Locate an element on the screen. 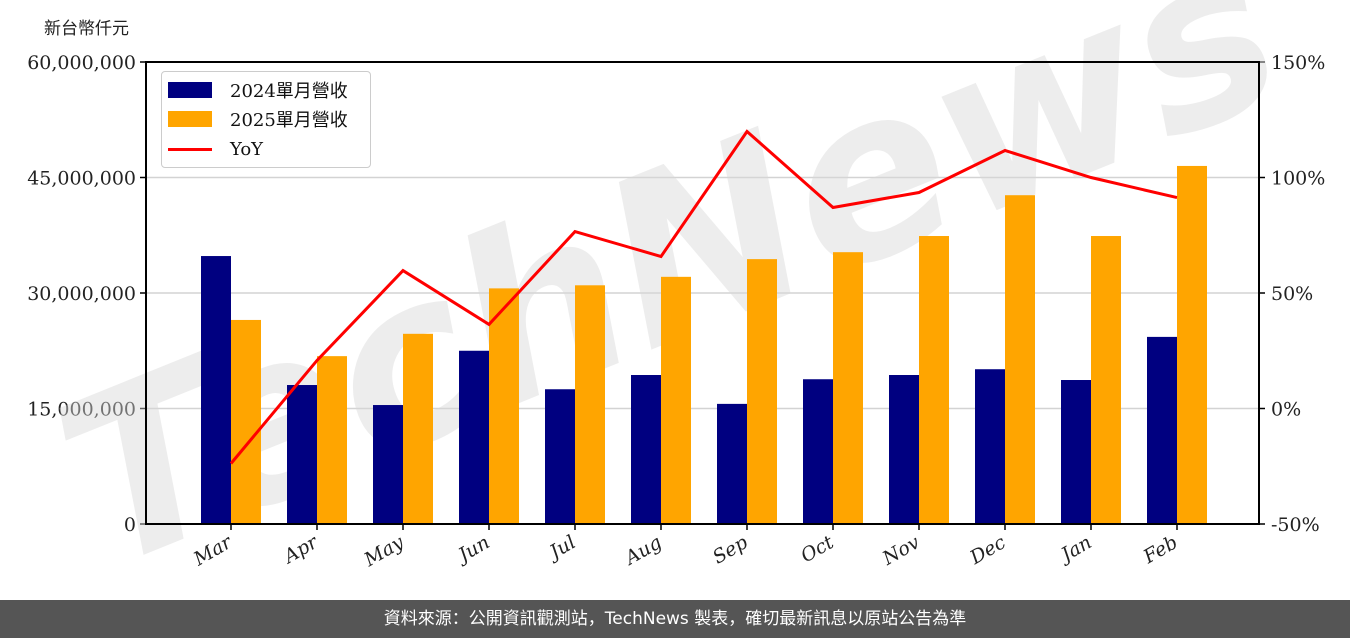 This screenshot has height=638, width=1350. legend-item-2024: 2024單月營收 is located at coordinates (258, 90).